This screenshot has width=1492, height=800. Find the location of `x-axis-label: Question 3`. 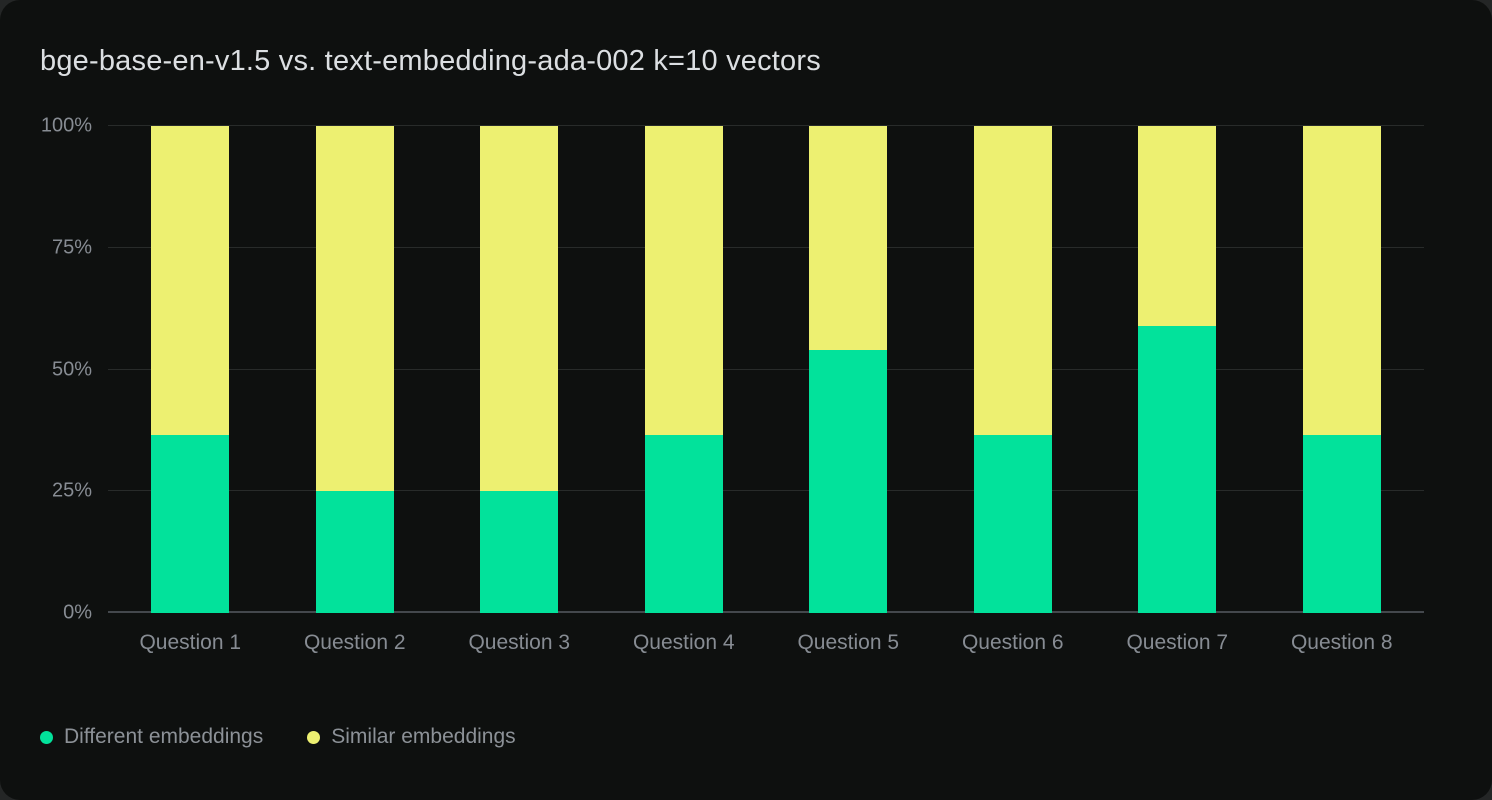

x-axis-label: Question 3 is located at coordinates (519, 642).